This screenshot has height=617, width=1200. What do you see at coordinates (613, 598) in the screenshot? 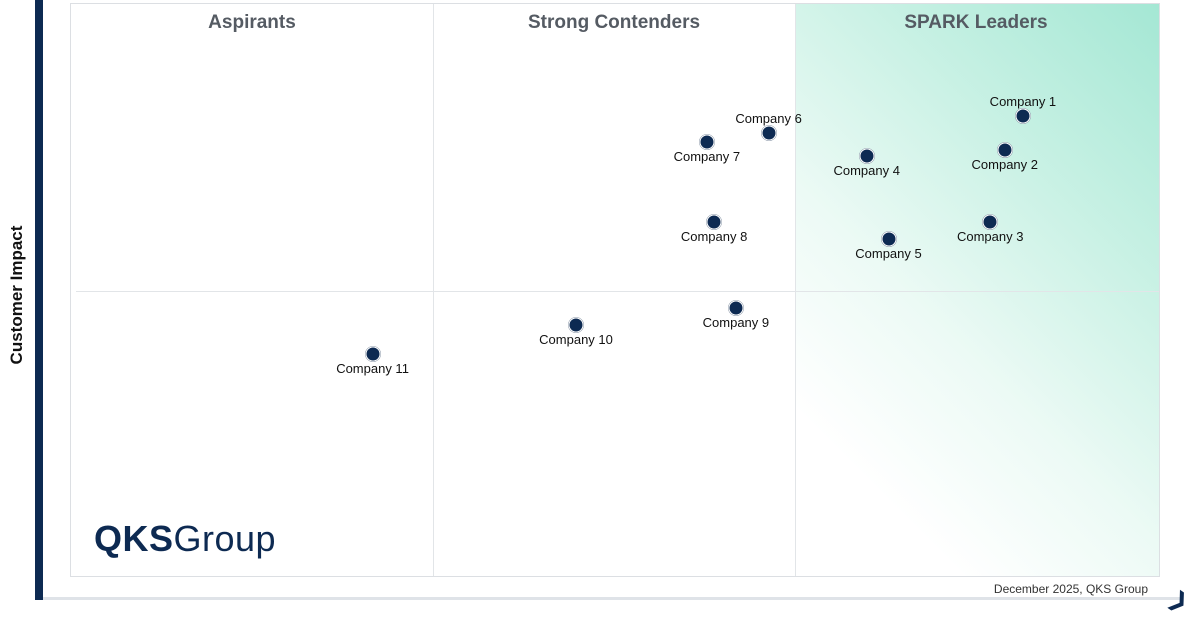
I see `x-axis-line` at bounding box center [613, 598].